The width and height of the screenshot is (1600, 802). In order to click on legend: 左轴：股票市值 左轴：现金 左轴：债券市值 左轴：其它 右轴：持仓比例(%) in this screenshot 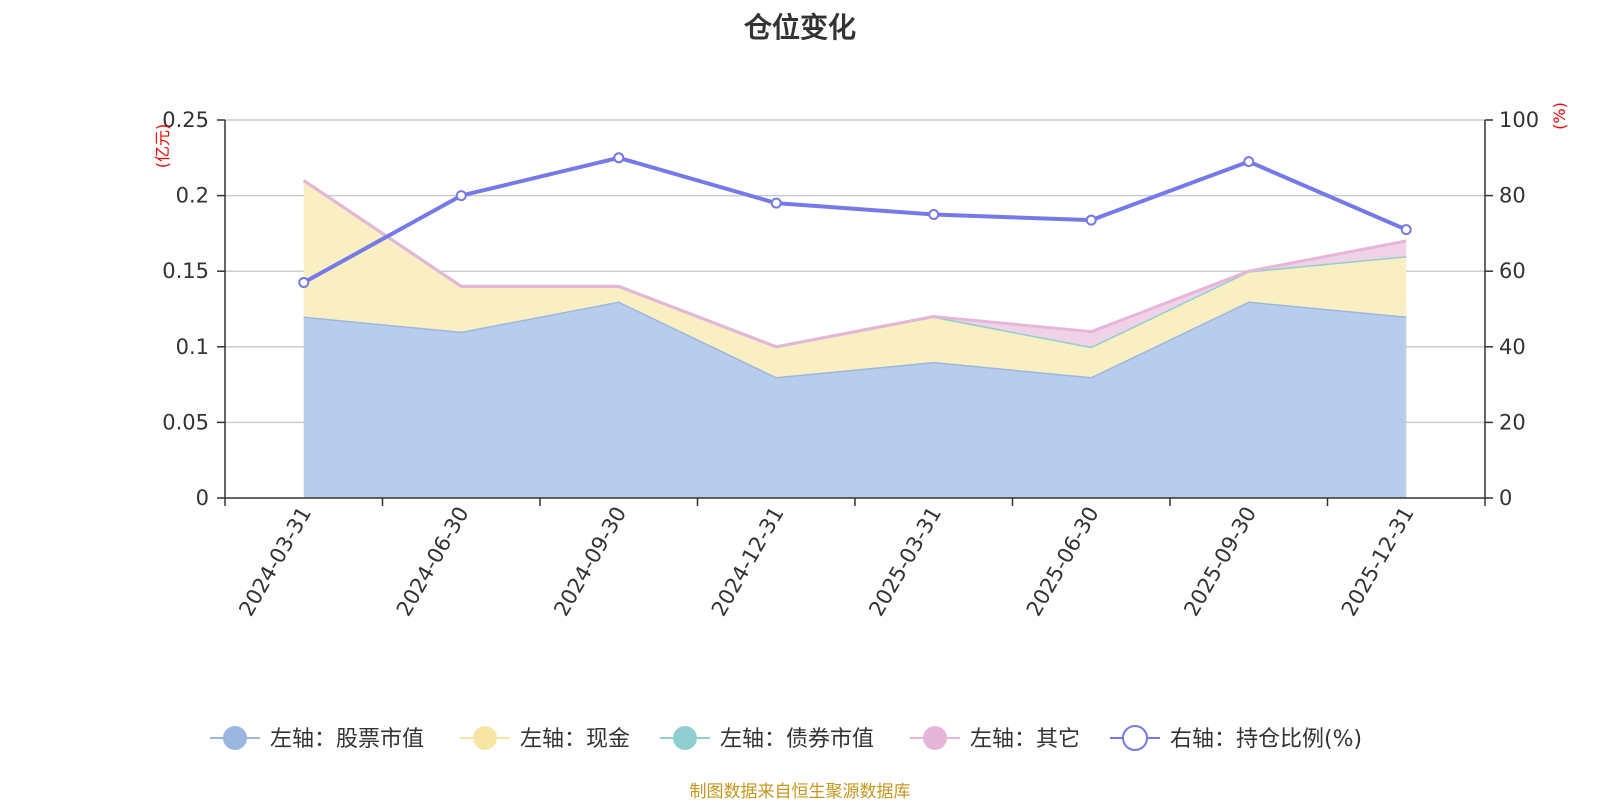, I will do `click(786, 738)`.